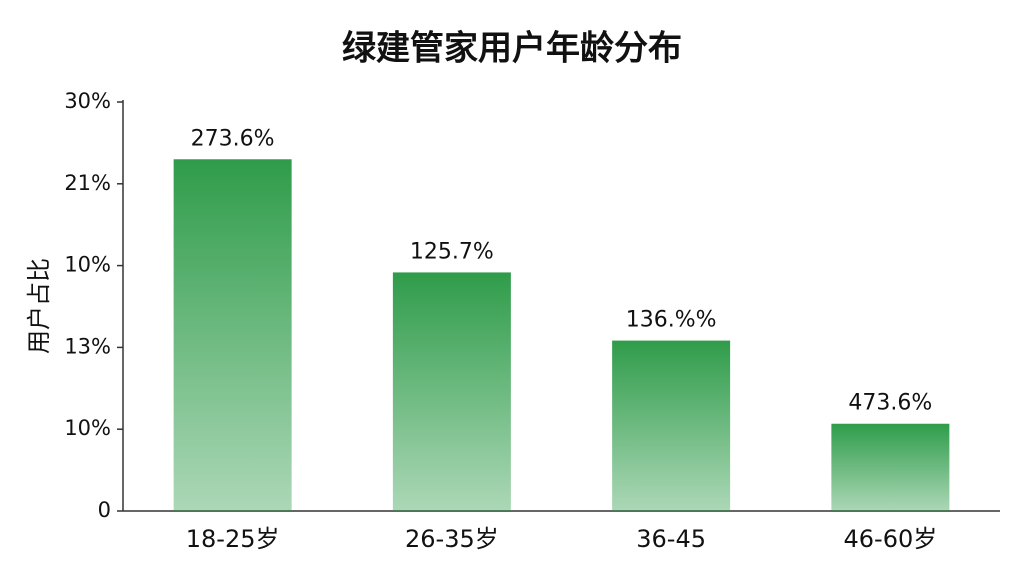 This screenshot has width=1024, height=576. Describe the element at coordinates (452, 251) in the screenshot. I see `value-label: 125.7%` at that location.